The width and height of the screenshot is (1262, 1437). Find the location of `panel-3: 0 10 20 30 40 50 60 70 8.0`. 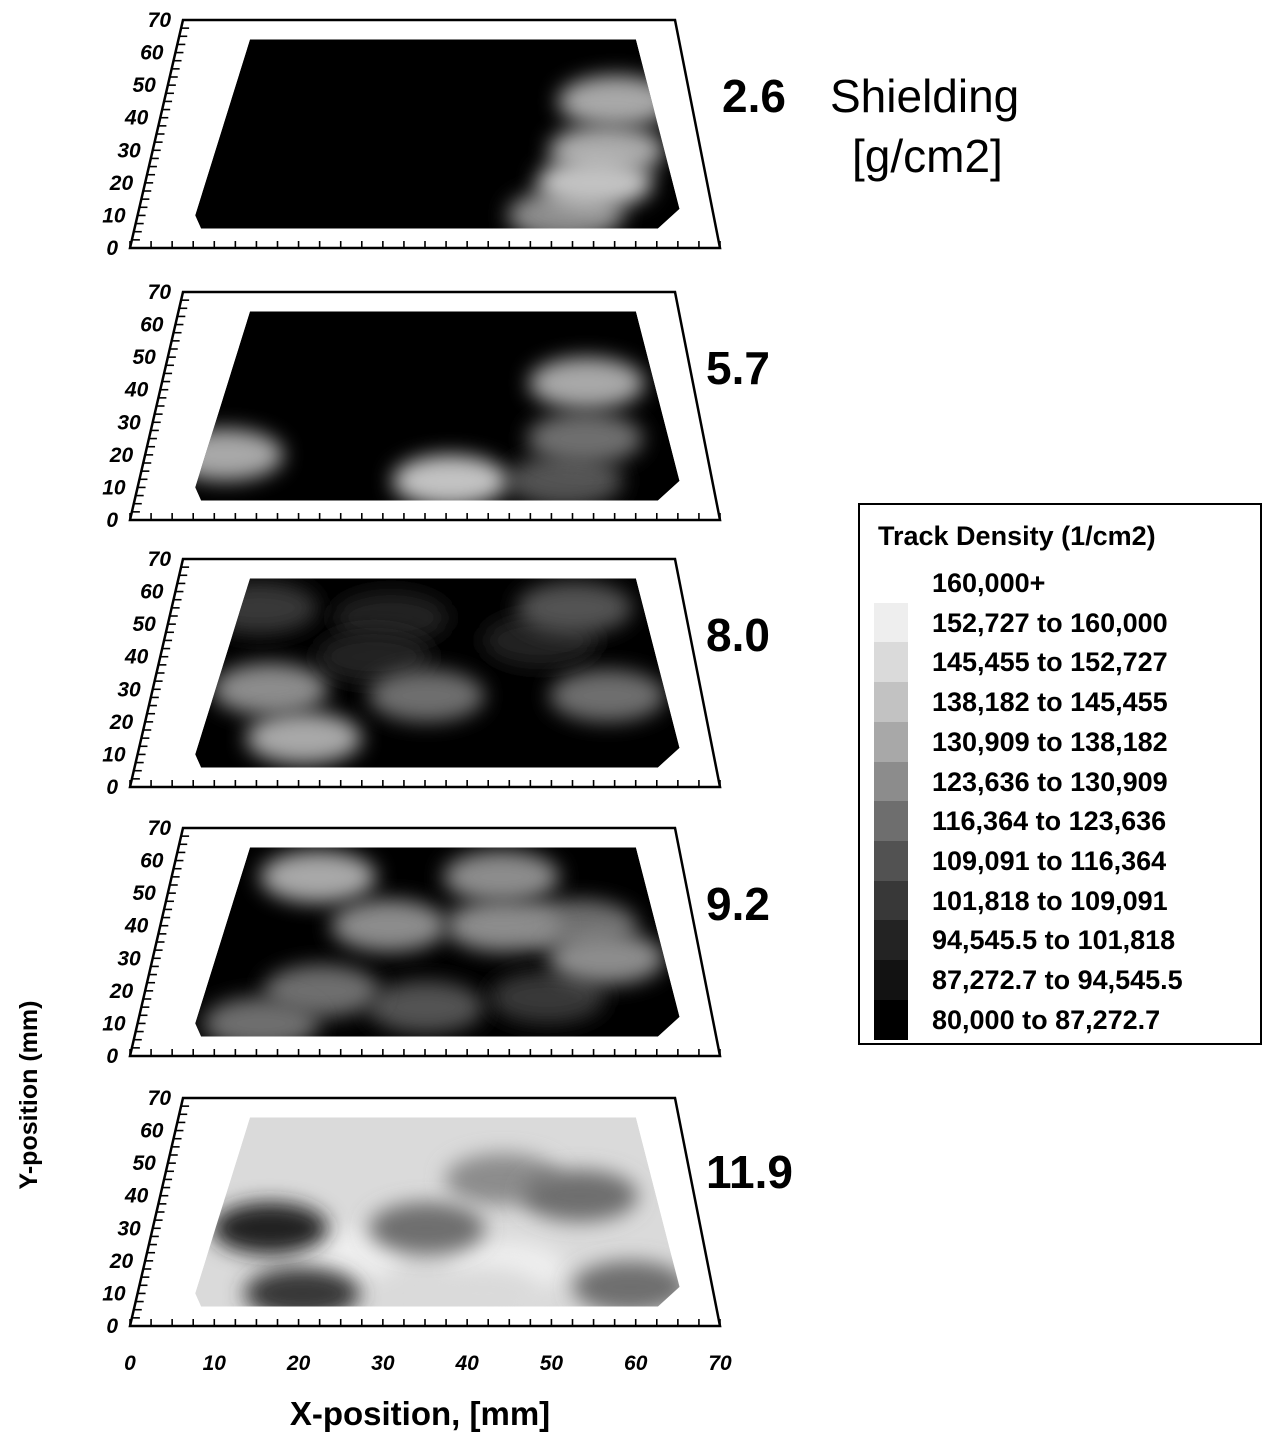

panel-3: 0 10 20 30 40 50 60 70 8.0 is located at coordinates (436, 673).